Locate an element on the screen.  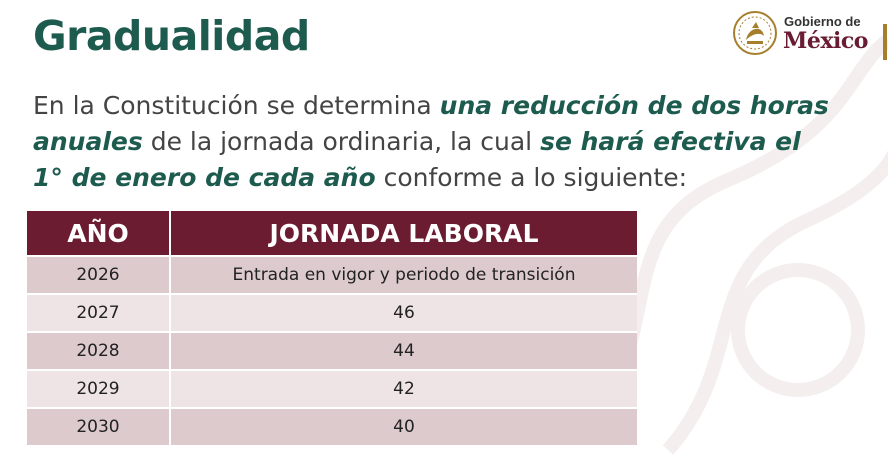
table-row: 2028 44 is located at coordinates (332, 350).